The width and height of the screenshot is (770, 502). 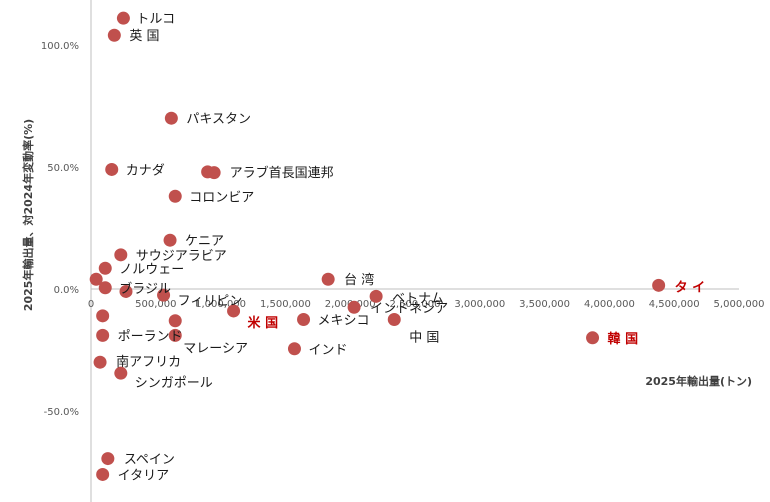 I want to click on y-axis-title: 2025年輸出量、対2024年変動率(%), so click(x=28, y=215).